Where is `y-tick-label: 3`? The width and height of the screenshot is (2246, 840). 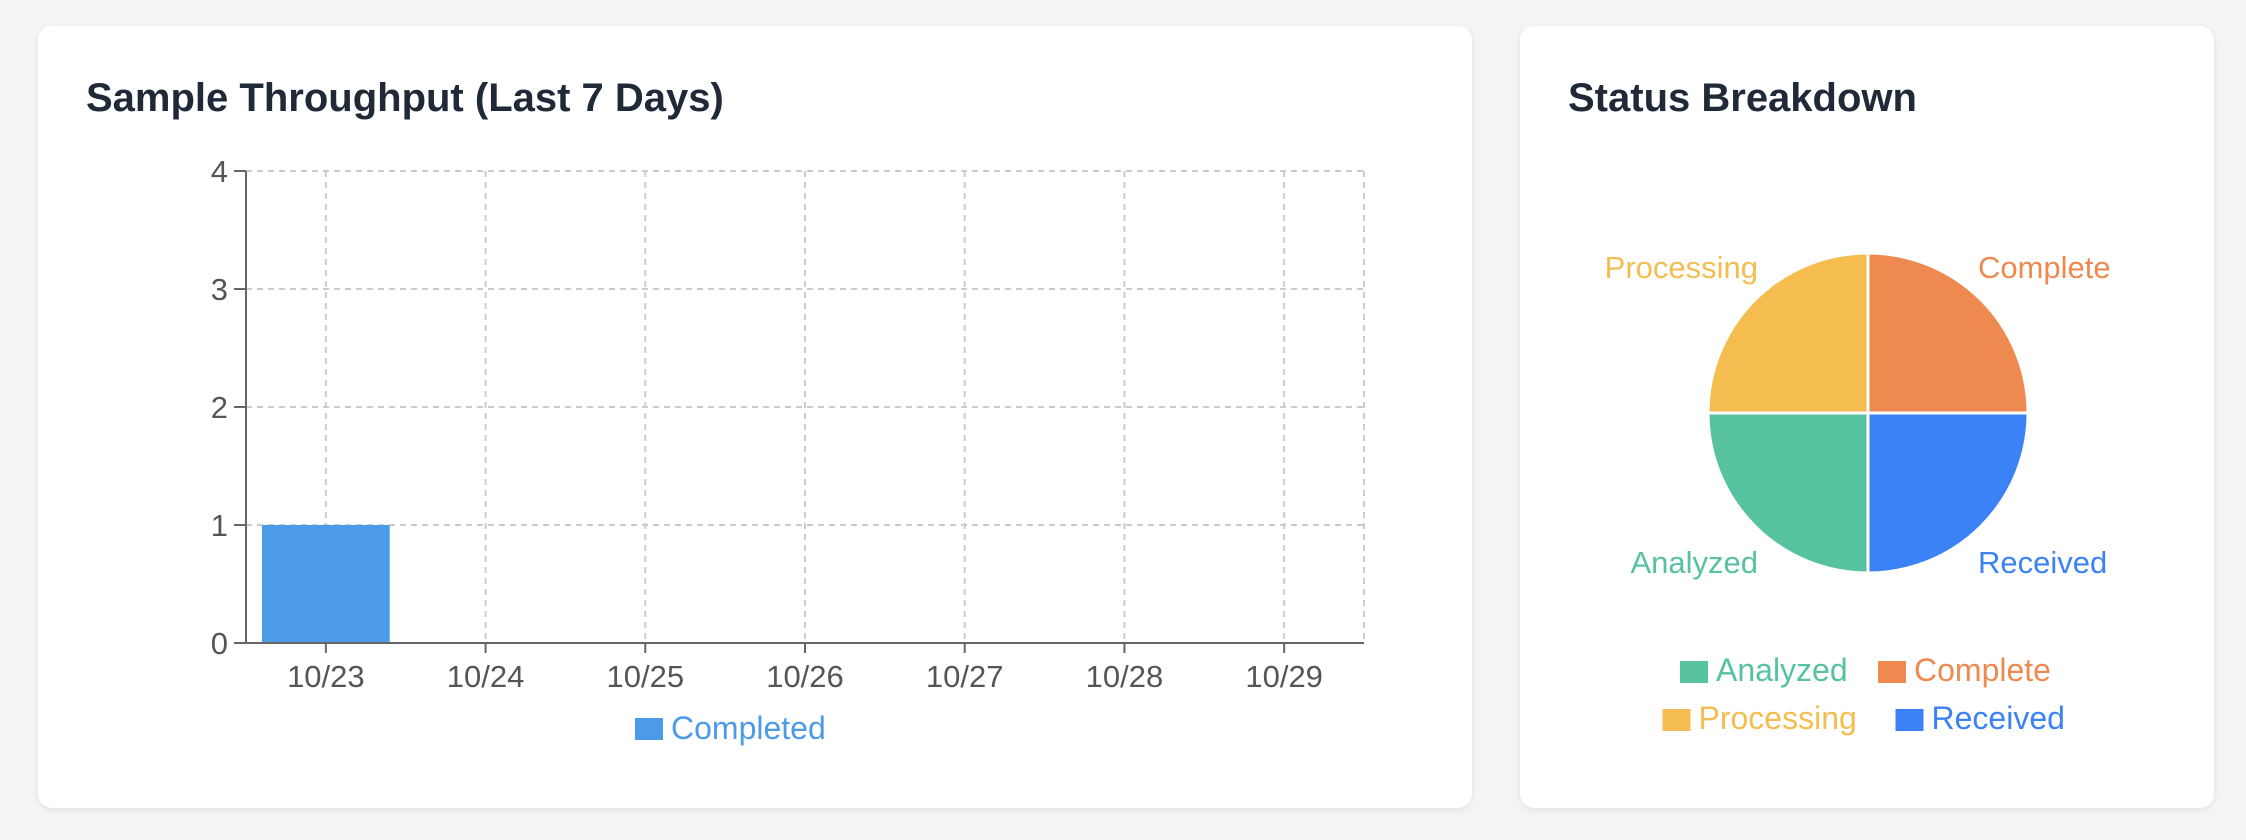 y-tick-label: 3 is located at coordinates (219, 289).